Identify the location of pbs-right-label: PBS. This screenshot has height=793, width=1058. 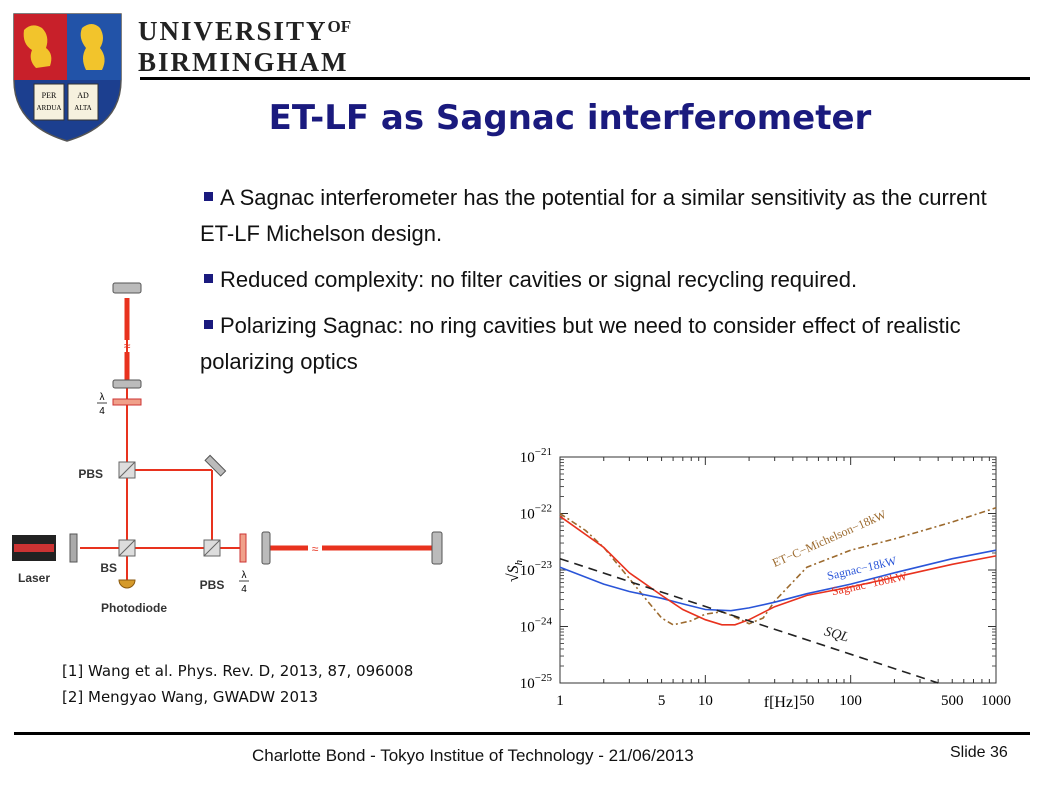
(212, 585).